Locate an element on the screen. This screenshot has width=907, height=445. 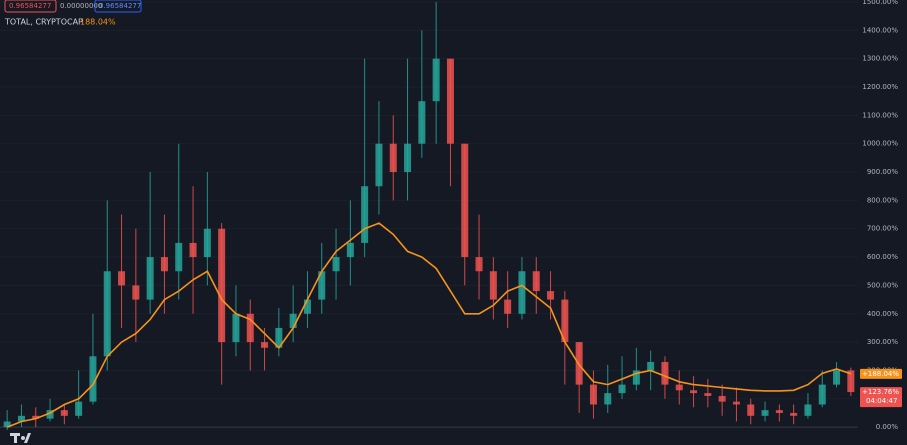
y-tick-label: 1300.00% is located at coordinates (880, 59).